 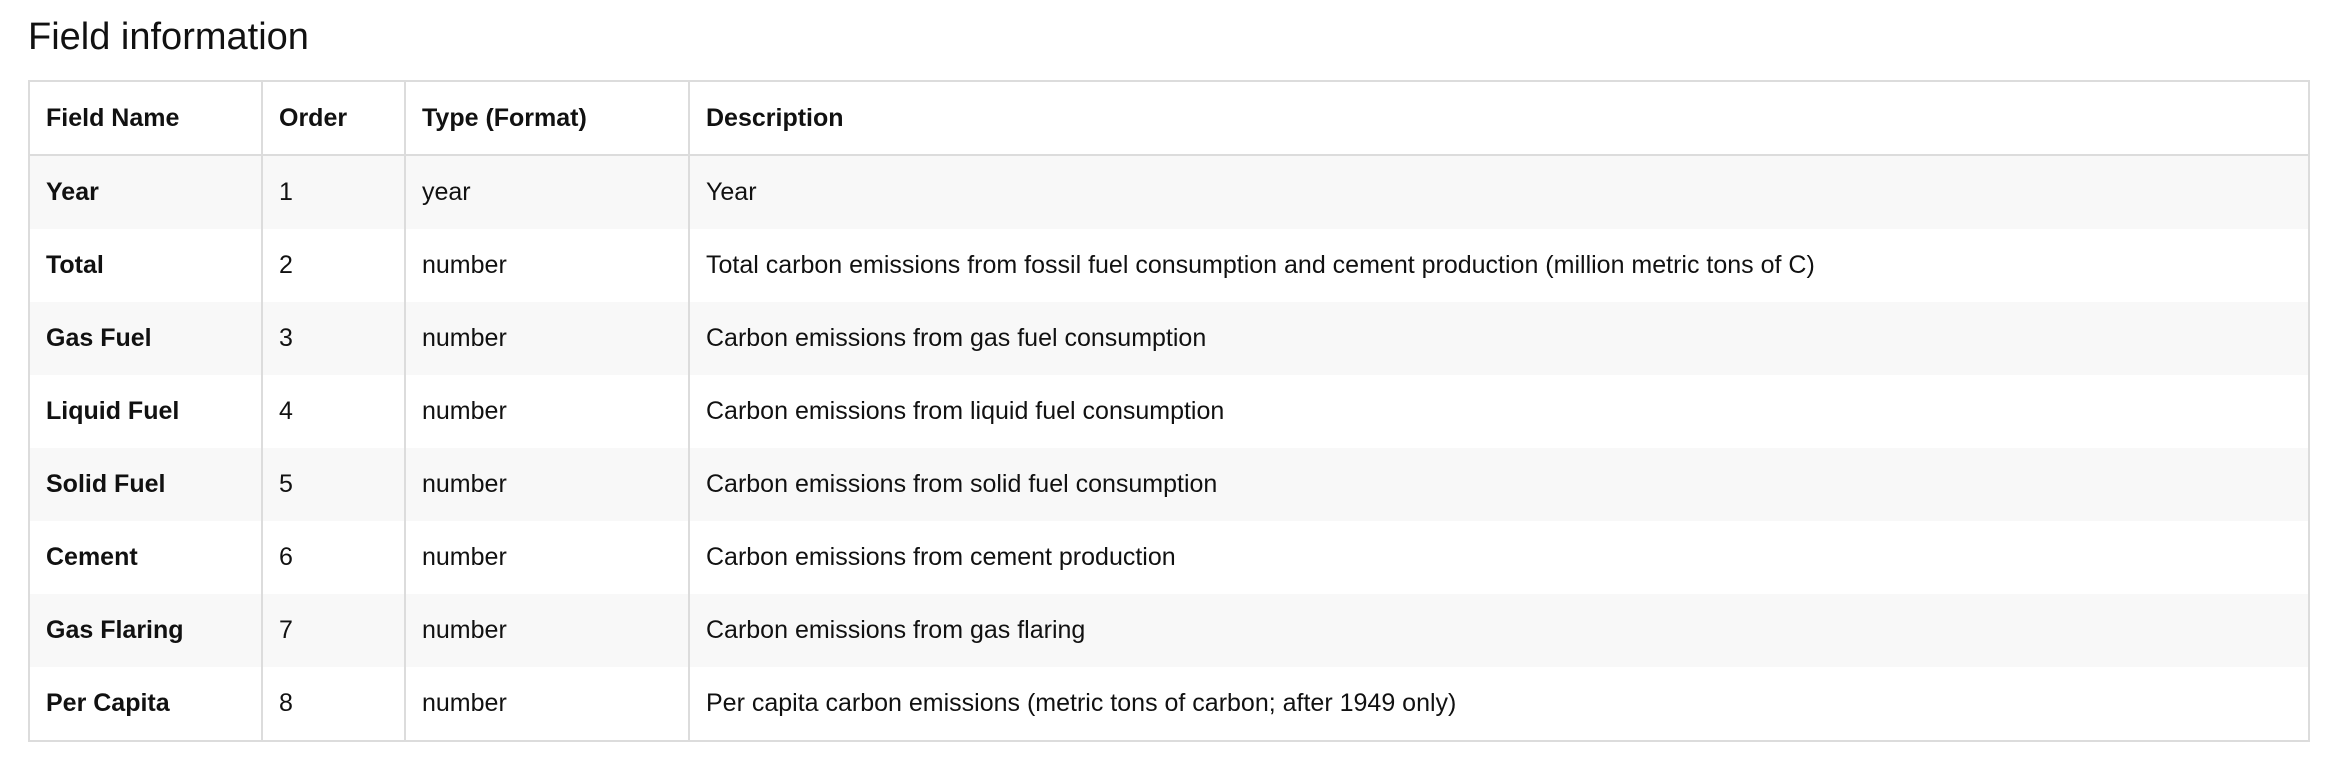 What do you see at coordinates (547, 192) in the screenshot?
I see `type-cell: year` at bounding box center [547, 192].